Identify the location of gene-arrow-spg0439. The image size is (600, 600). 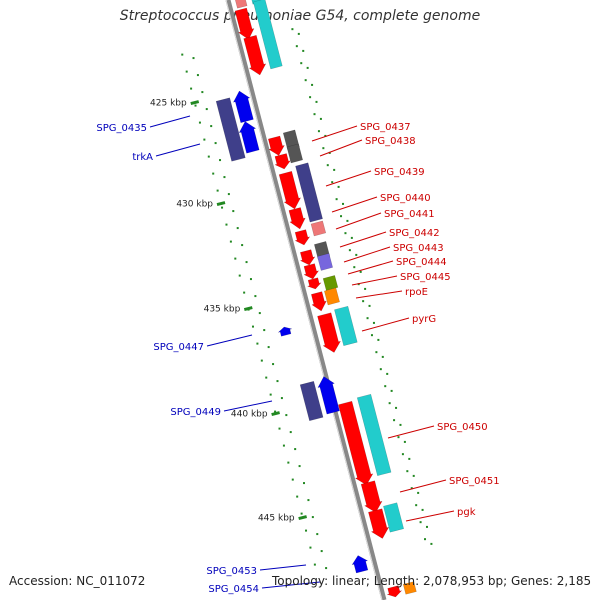
(290, 190).